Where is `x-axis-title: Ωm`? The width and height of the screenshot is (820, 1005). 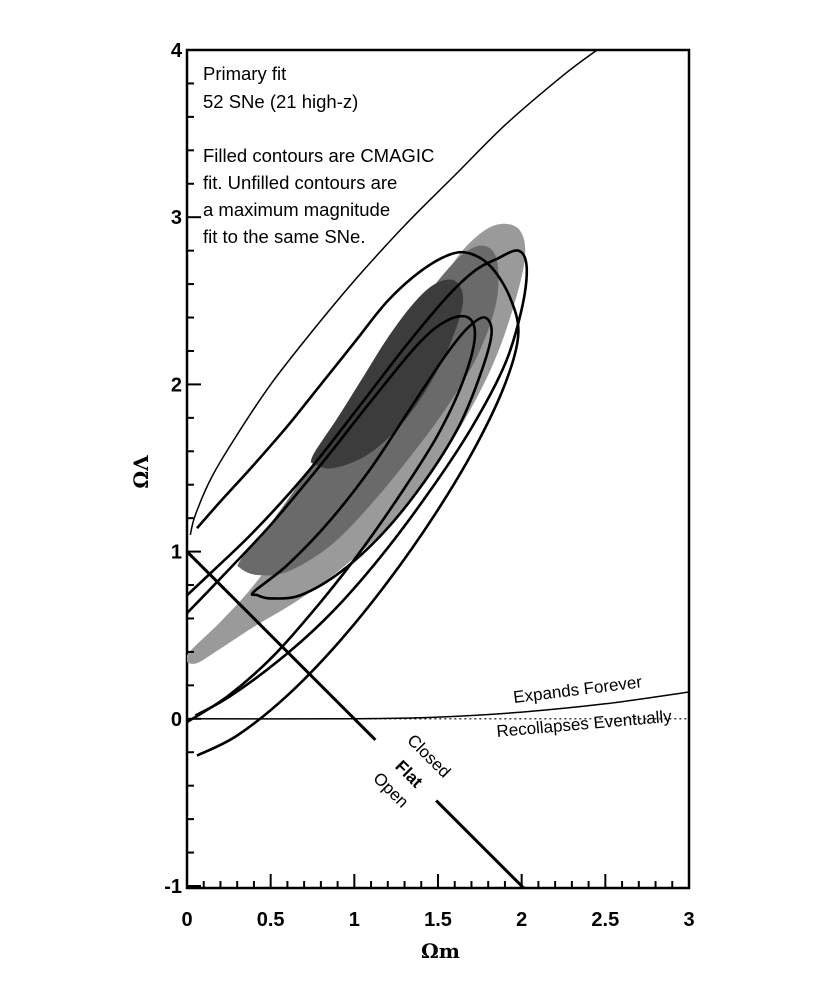 x-axis-title: Ωm is located at coordinates (440, 951).